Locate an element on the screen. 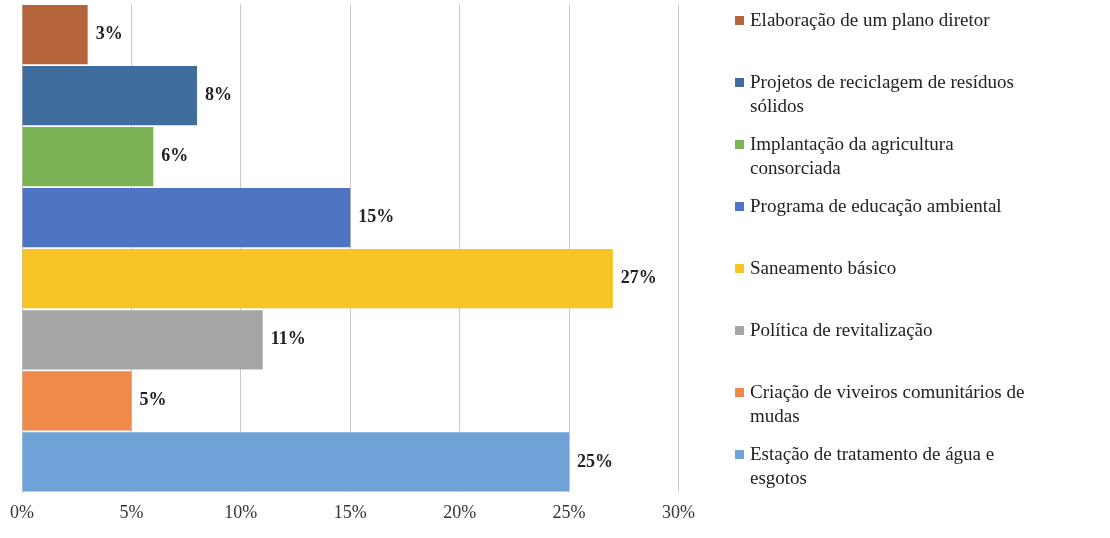 The height and width of the screenshot is (538, 1110). x-tick-label: 25% is located at coordinates (569, 511).